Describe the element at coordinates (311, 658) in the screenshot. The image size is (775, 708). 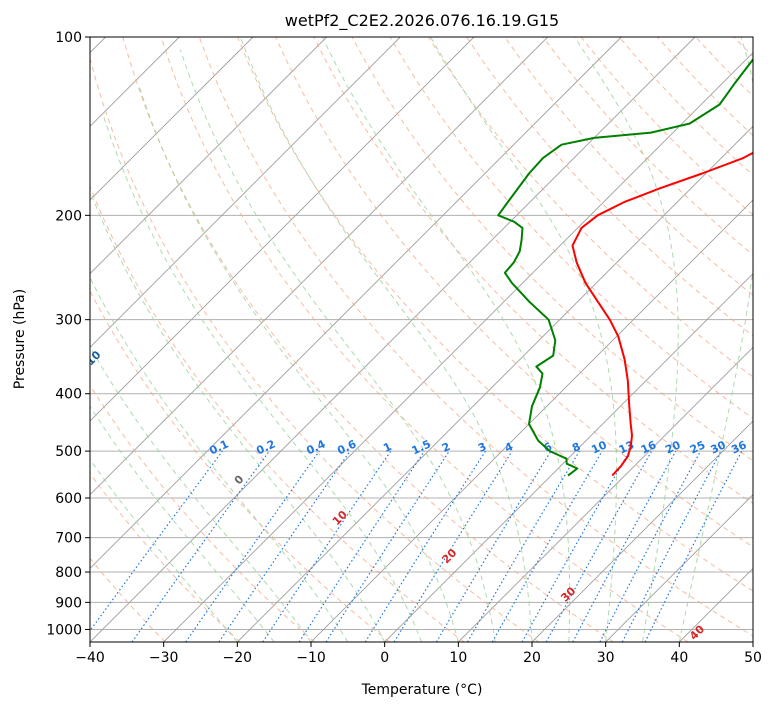
I see `x-tick-label: −10` at that location.